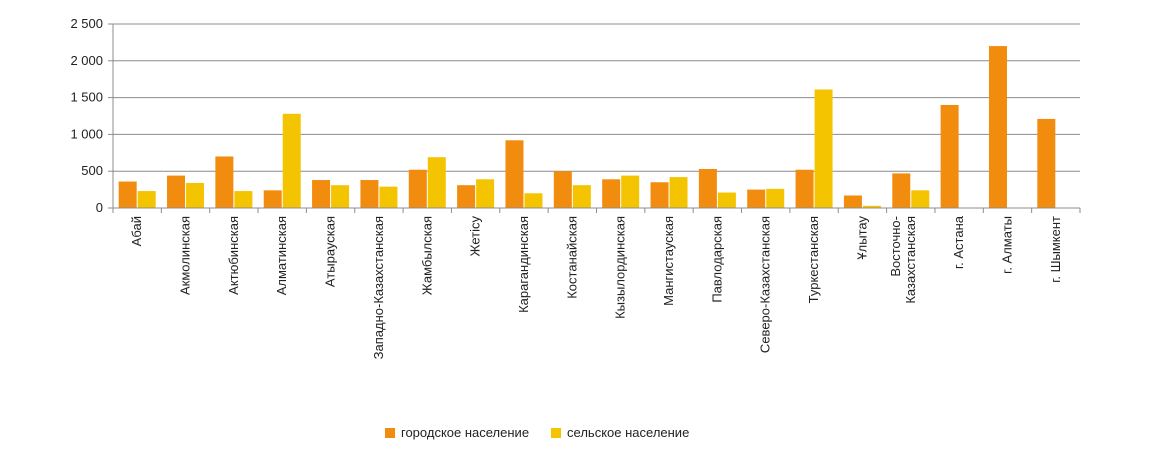 Image resolution: width=1166 pixels, height=457 pixels. What do you see at coordinates (548, 432) in the screenshot?
I see `legend: городское население сельское население` at bounding box center [548, 432].